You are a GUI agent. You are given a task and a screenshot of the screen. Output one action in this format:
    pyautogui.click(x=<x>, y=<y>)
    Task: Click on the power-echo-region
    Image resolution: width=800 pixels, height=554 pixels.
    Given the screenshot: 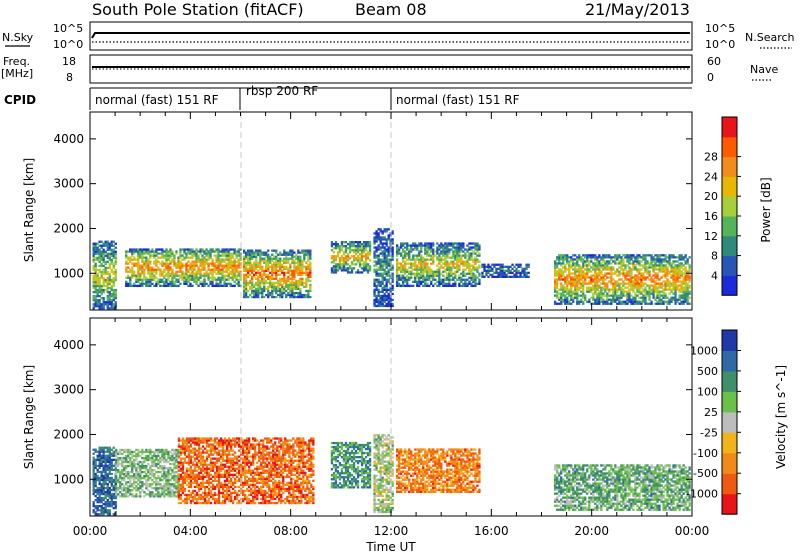 What is the action you would take?
    pyautogui.click(x=505, y=270)
    